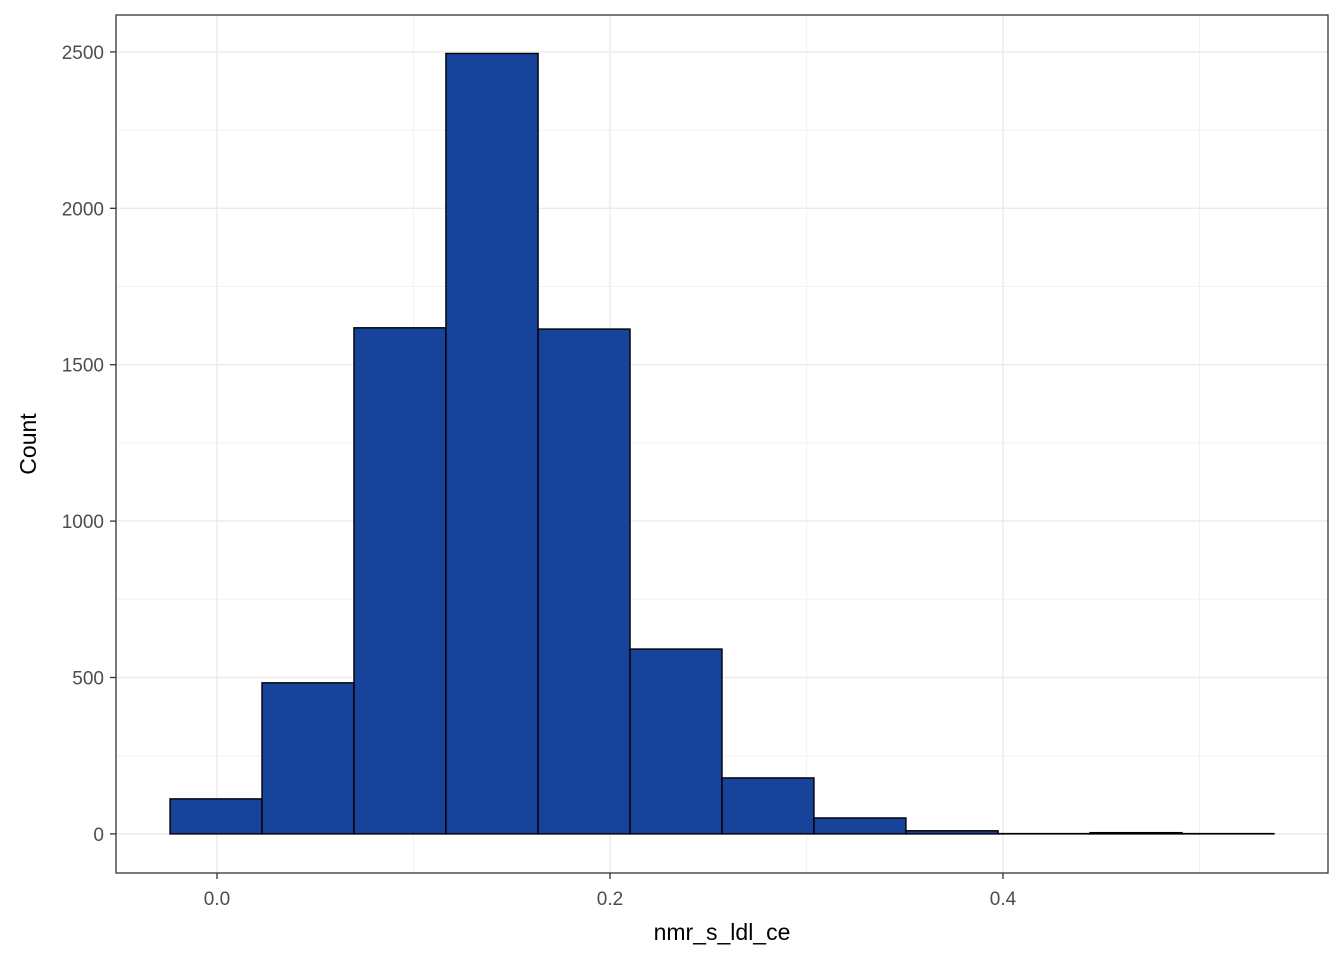 Image resolution: width=1344 pixels, height=960 pixels. I want to click on y-tick-label: 1500, so click(83, 366).